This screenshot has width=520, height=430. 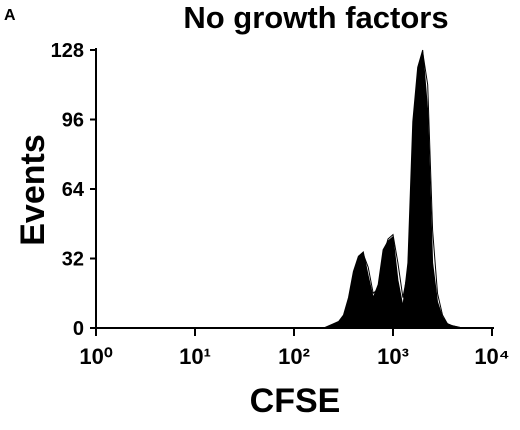 I want to click on x-tick-label: 10³, so click(x=393, y=356).